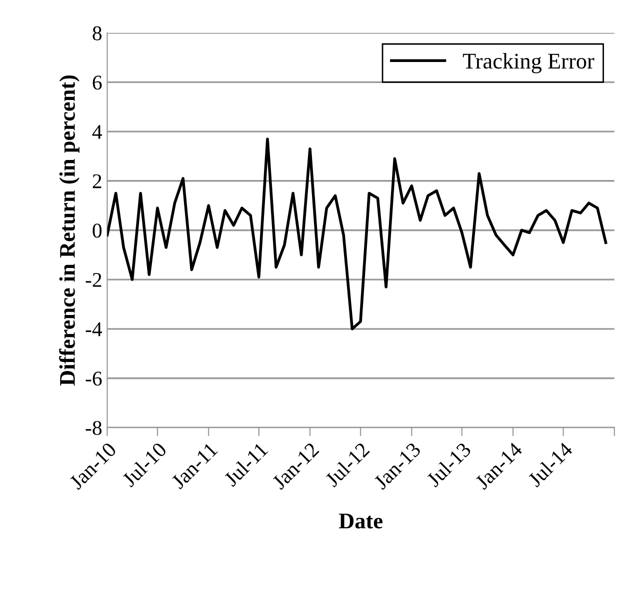 This screenshot has width=642, height=598. Describe the element at coordinates (94, 379) in the screenshot. I see `y-tick-label: -6` at that location.